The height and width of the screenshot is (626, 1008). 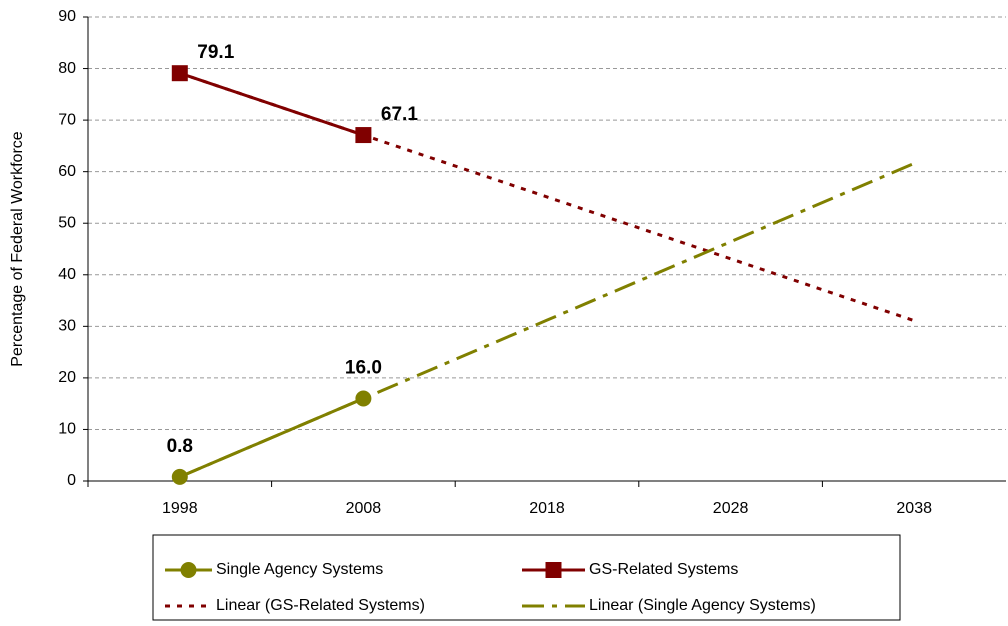 I want to click on x-tick-label: 2028, so click(x=731, y=508).